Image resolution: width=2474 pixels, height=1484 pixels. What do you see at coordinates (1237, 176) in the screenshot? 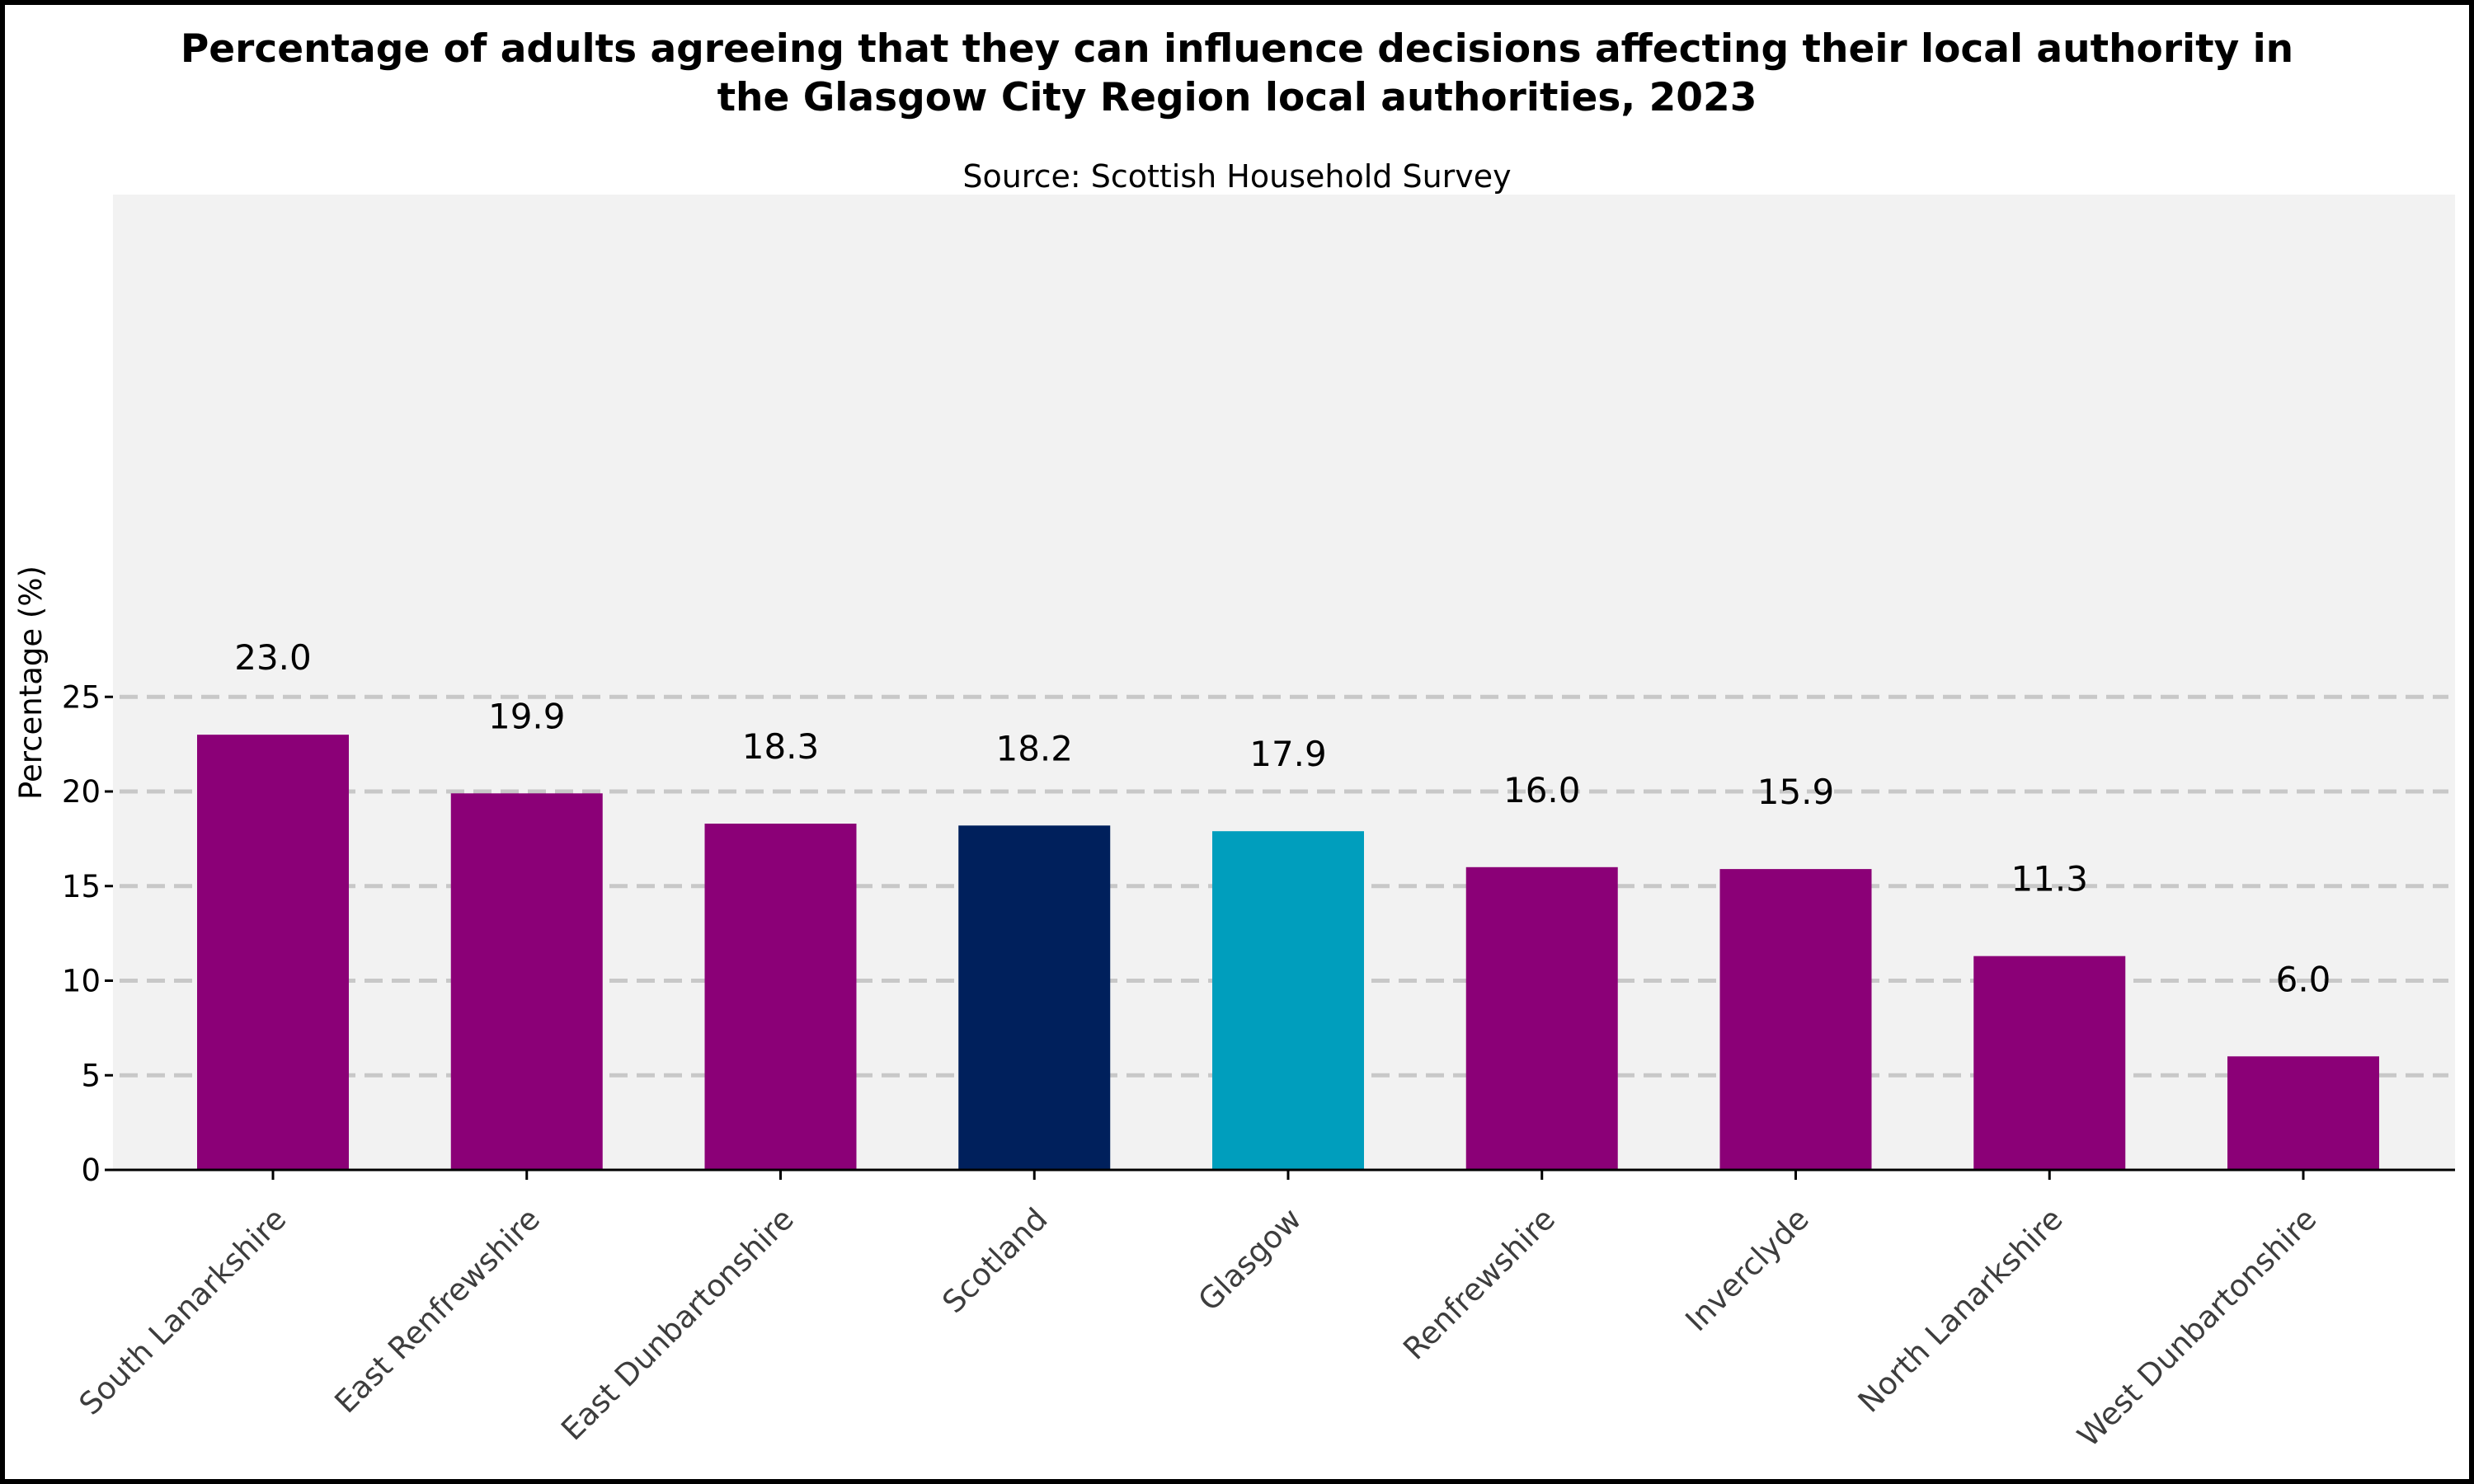
I see `chart-subtitle: Source: Scottish Household Survey` at bounding box center [1237, 176].